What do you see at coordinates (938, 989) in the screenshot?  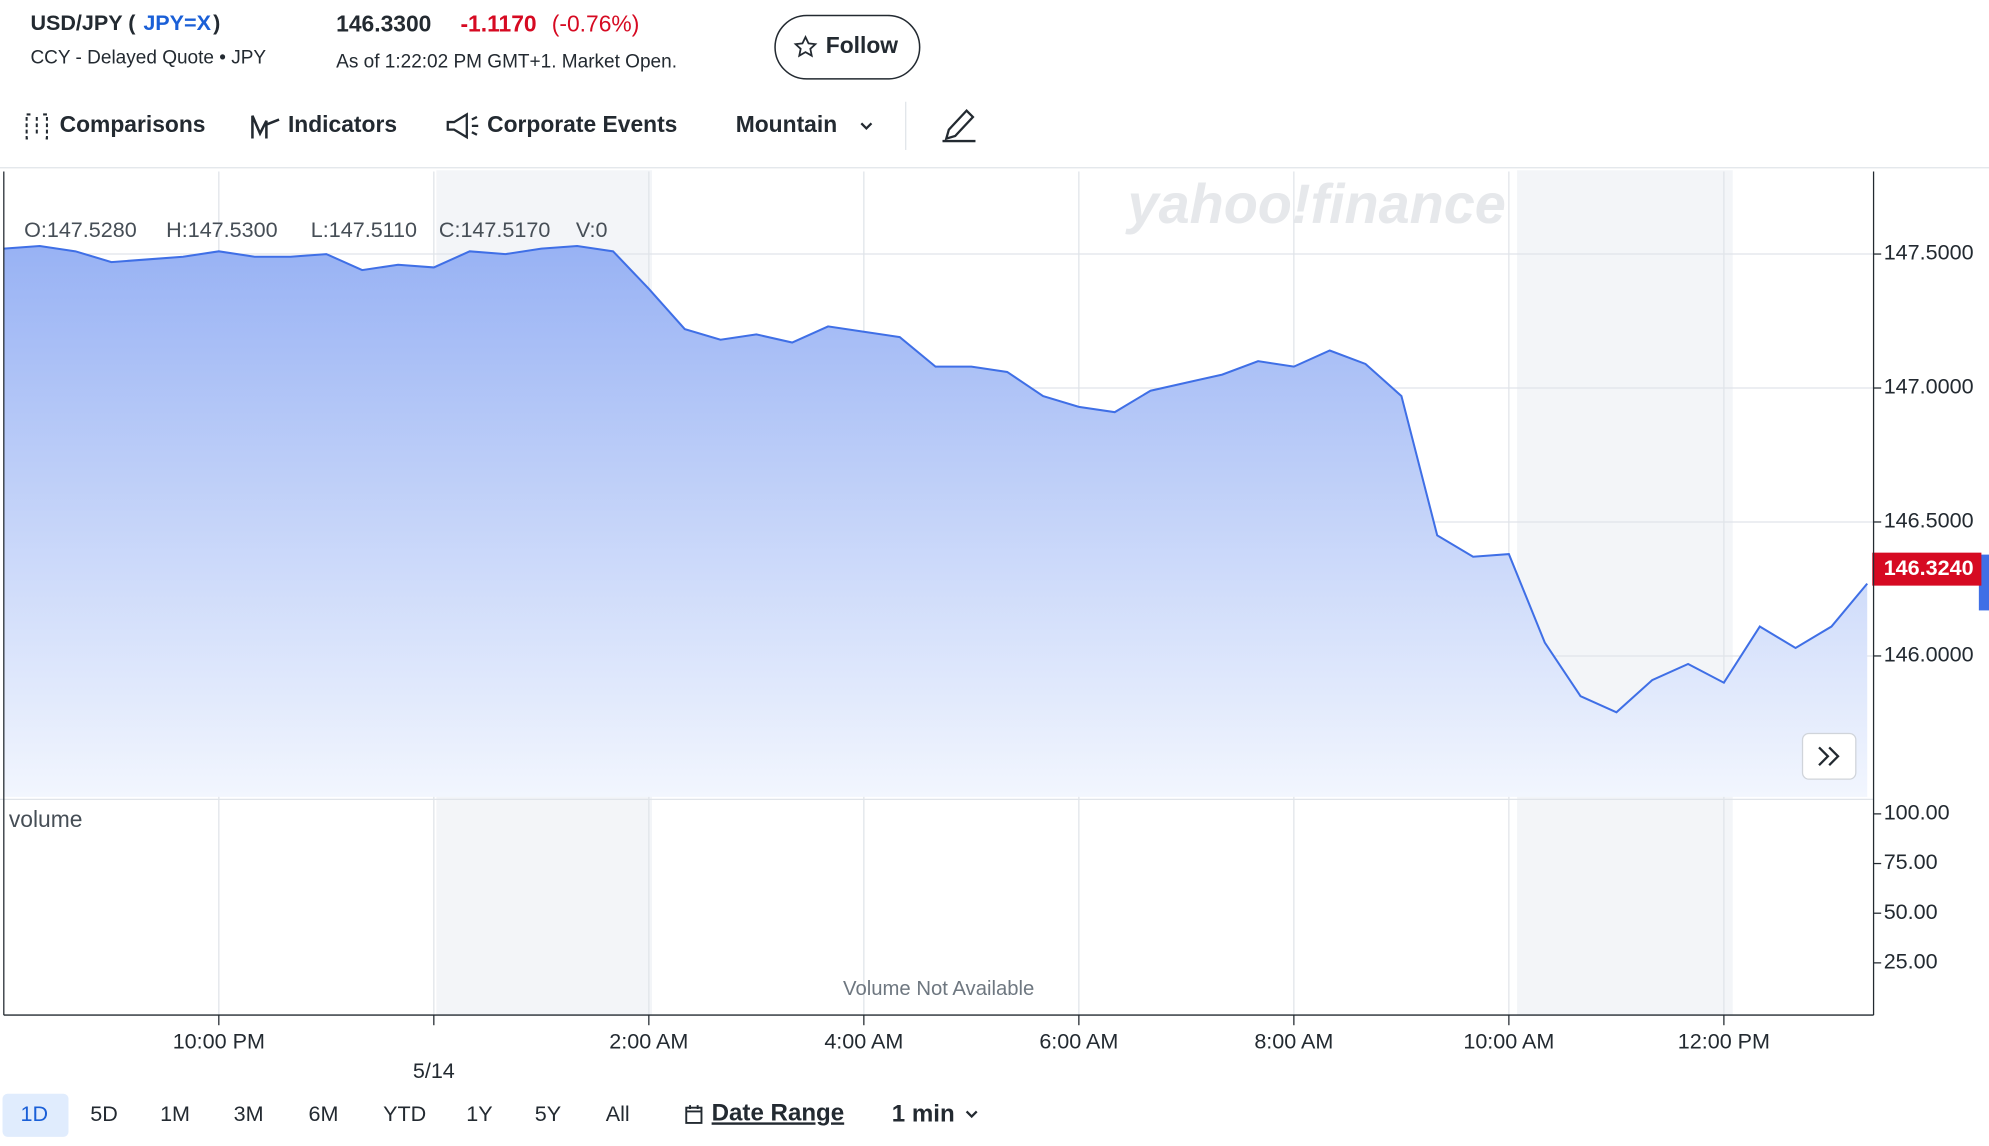 I see `volume-annotation: Volume Not Available` at bounding box center [938, 989].